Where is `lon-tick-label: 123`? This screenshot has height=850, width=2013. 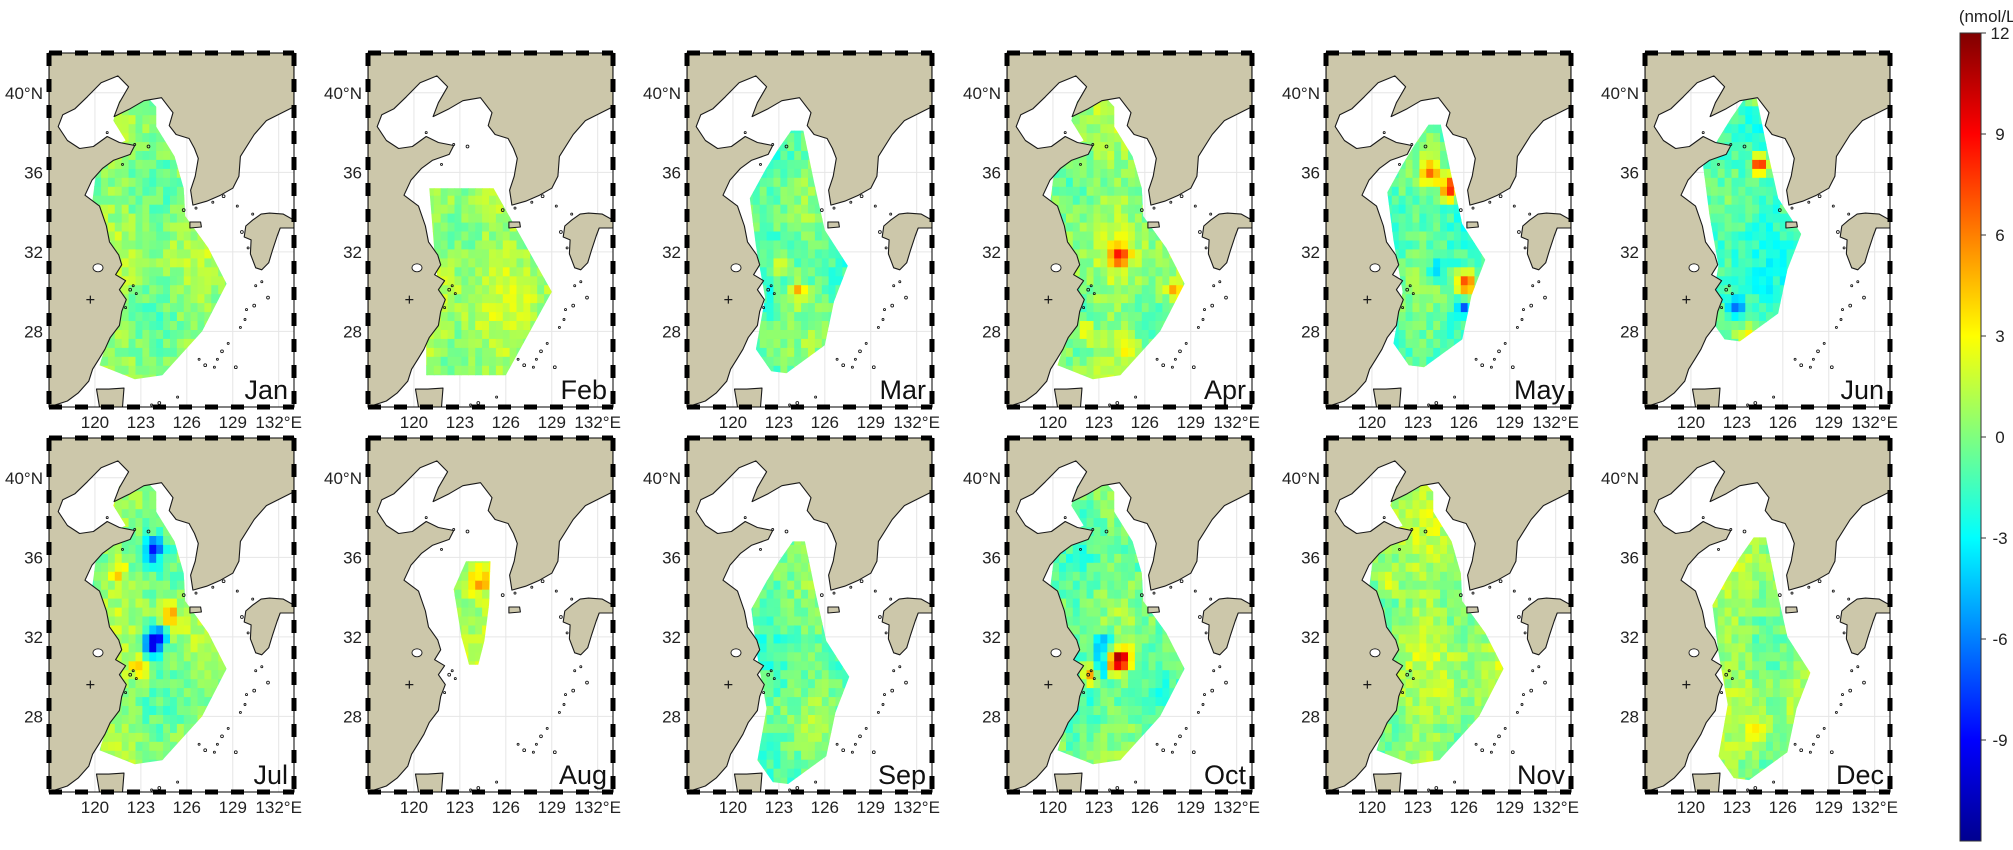
lon-tick-label: 123 is located at coordinates (1418, 422).